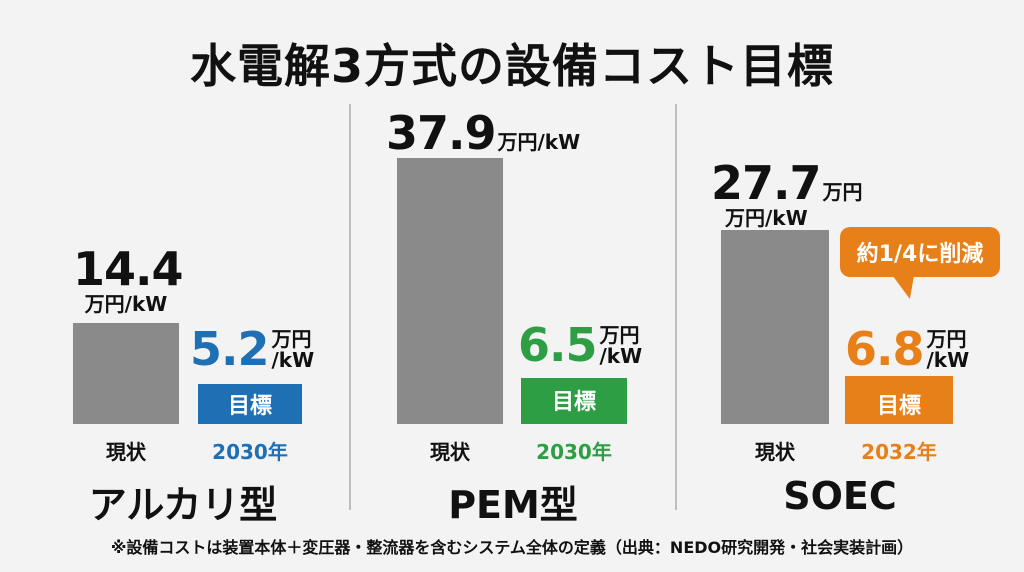  Describe the element at coordinates (899, 452) in the screenshot. I see `cat-soec-target: 2032年` at that location.